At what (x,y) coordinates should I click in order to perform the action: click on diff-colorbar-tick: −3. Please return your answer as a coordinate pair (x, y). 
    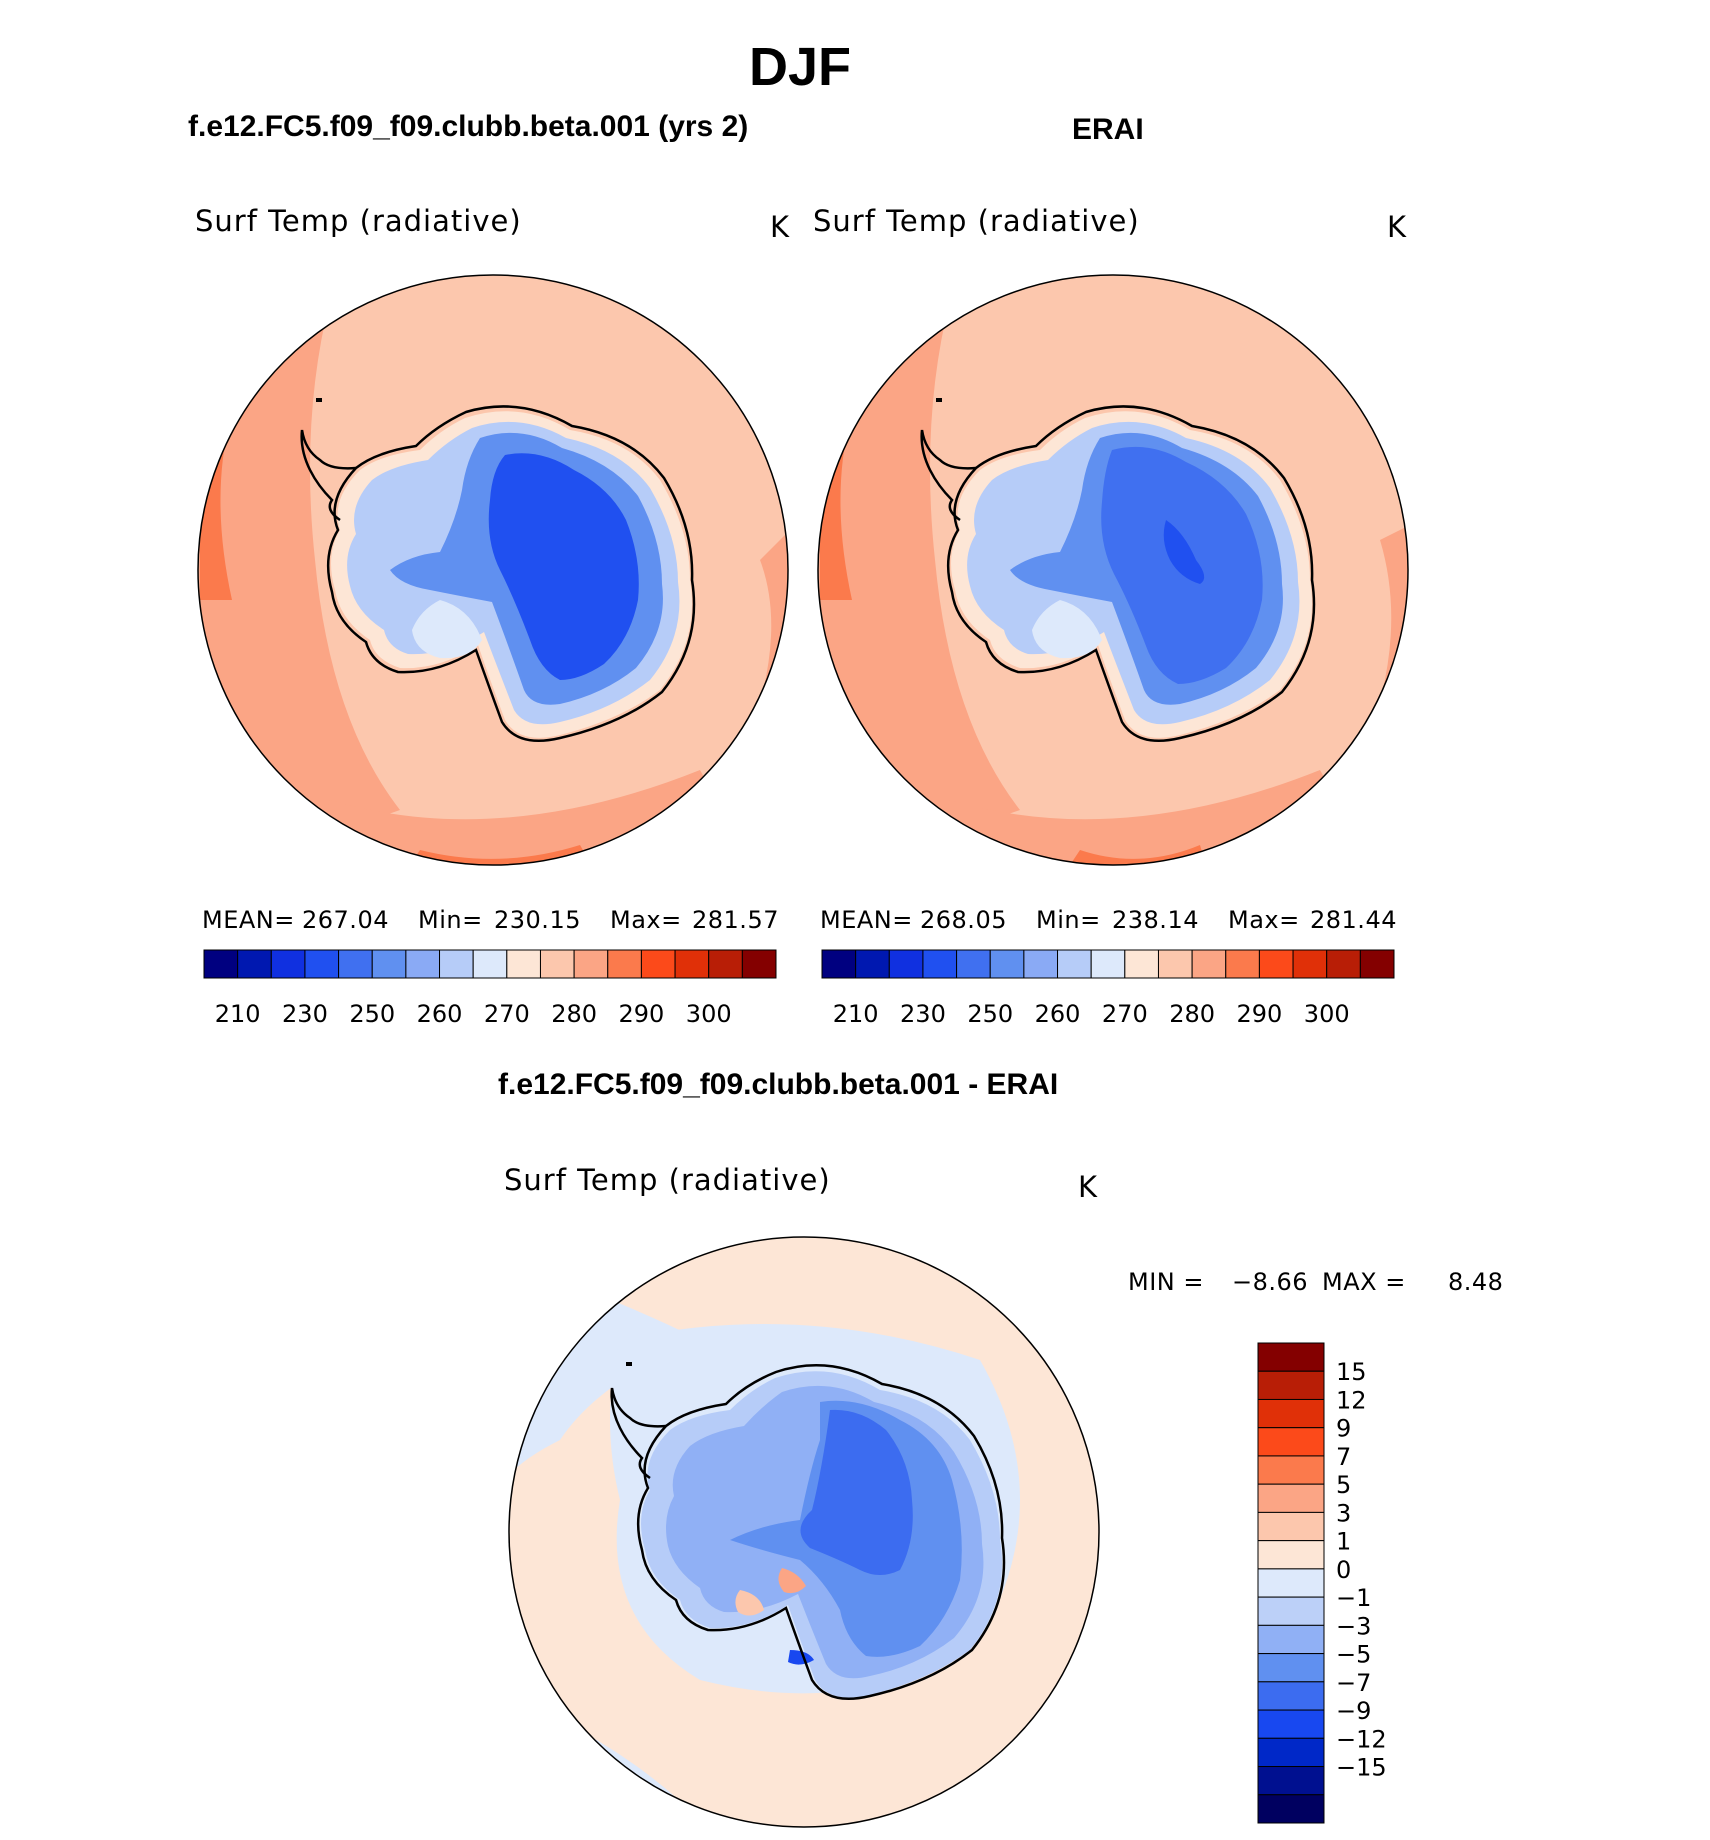
    Looking at the image, I should click on (1353, 1626).